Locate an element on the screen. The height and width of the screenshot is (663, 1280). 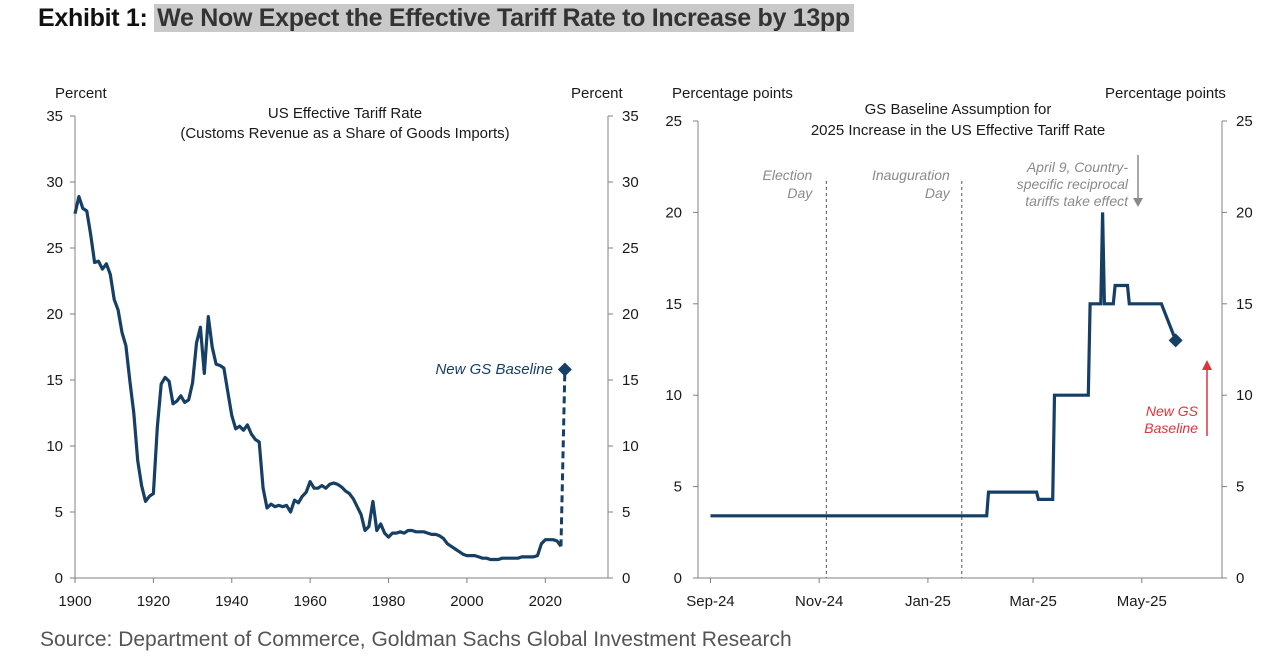
chart2-ytick-label-right: 0 is located at coordinates (1240, 578).